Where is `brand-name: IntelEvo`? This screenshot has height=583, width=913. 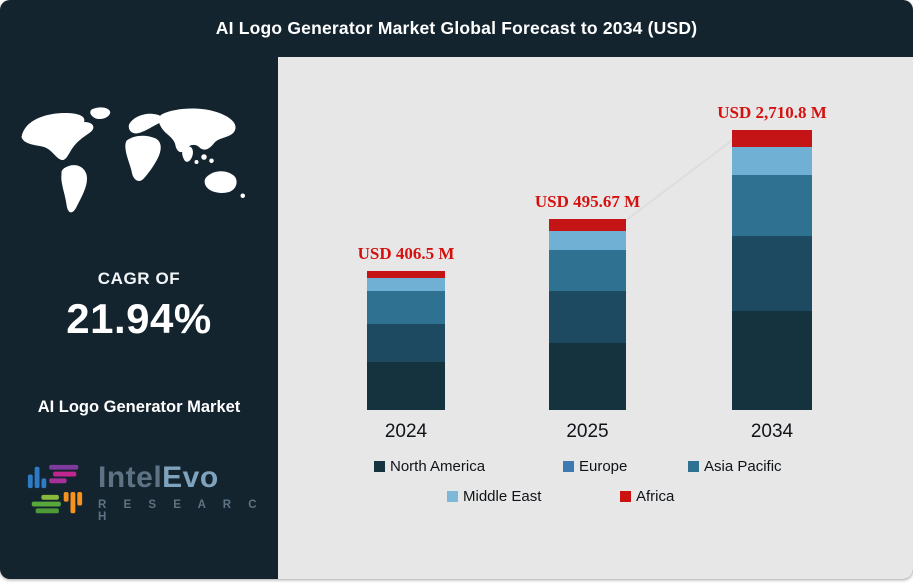 brand-name: IntelEvo is located at coordinates (158, 477).